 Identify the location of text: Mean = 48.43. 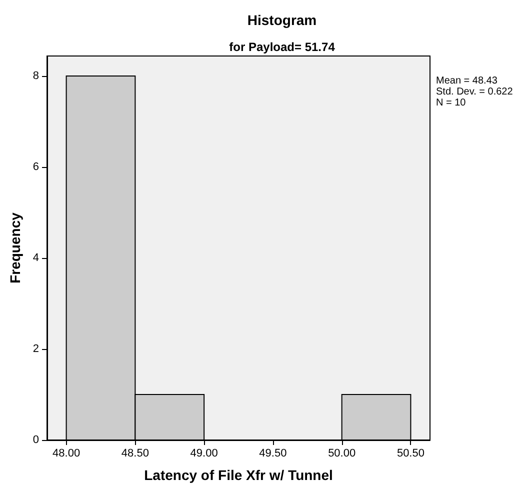
(467, 81).